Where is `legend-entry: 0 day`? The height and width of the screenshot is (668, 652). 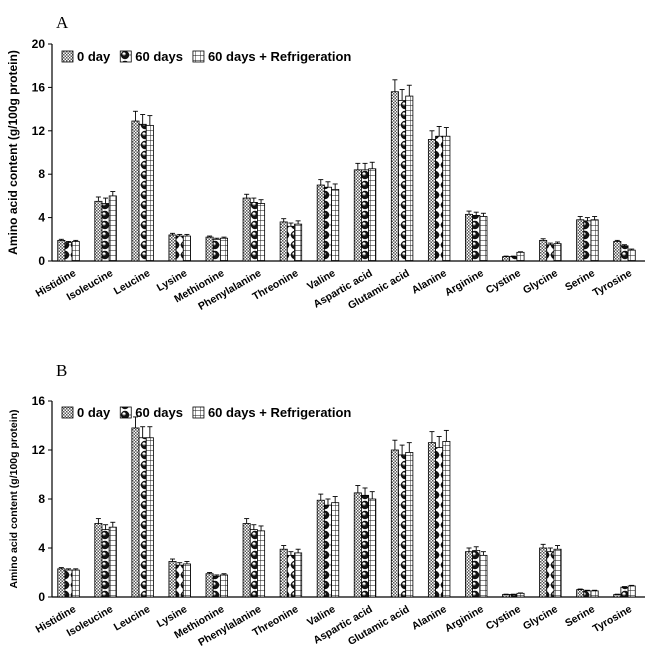 legend-entry: 0 day is located at coordinates (94, 56).